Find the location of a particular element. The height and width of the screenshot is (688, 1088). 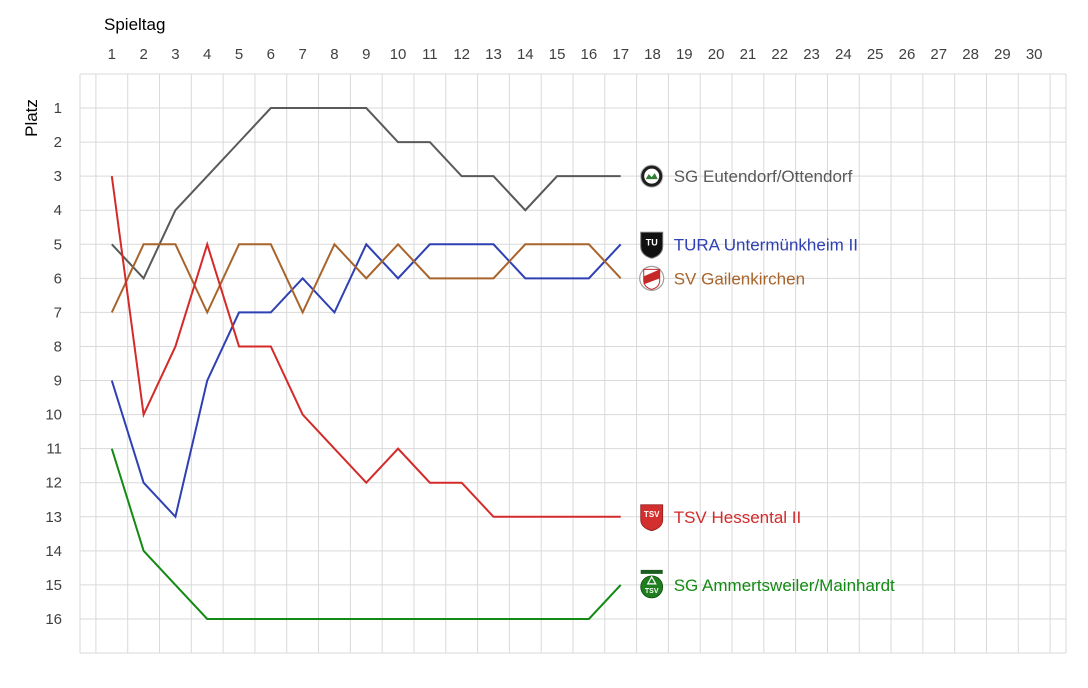

x-tick-label: 18 is located at coordinates (652, 54).